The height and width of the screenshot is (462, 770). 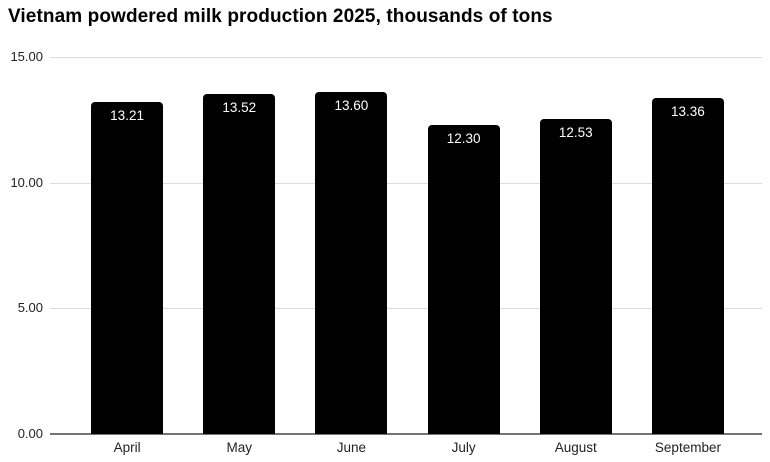 I want to click on bar-band: 13.60, so click(x=351, y=245).